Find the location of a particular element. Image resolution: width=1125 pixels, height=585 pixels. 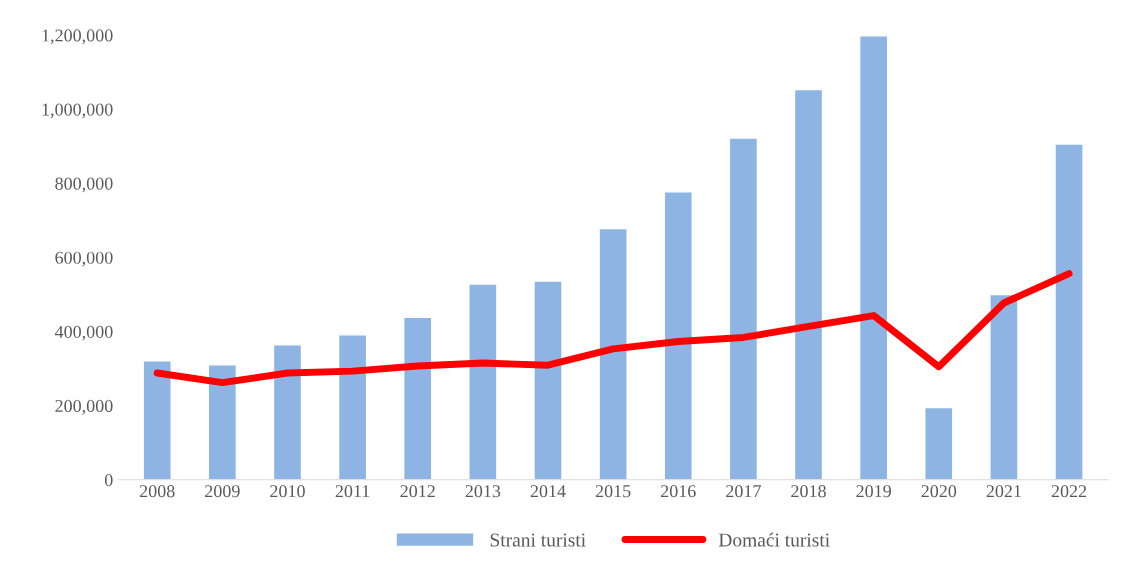

x-tick-label: 2019 is located at coordinates (873, 491).